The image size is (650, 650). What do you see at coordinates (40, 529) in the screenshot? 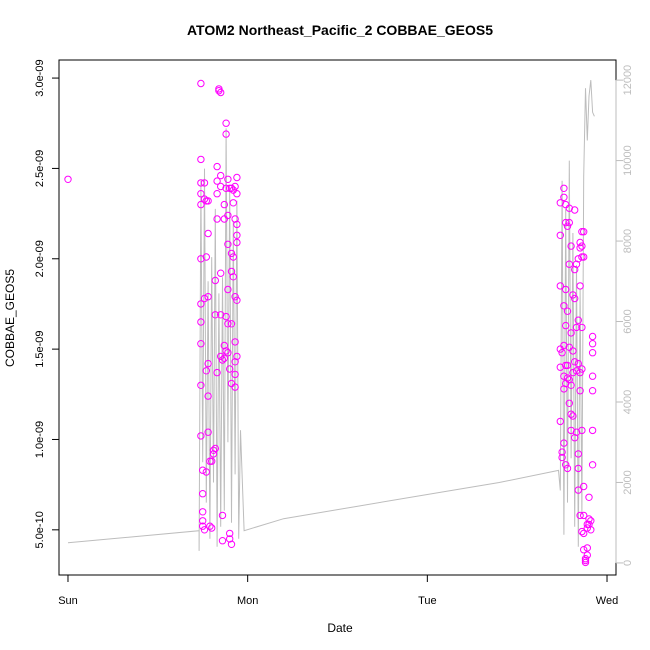
I see `y-tick-label: 5.0e-10` at bounding box center [40, 529].